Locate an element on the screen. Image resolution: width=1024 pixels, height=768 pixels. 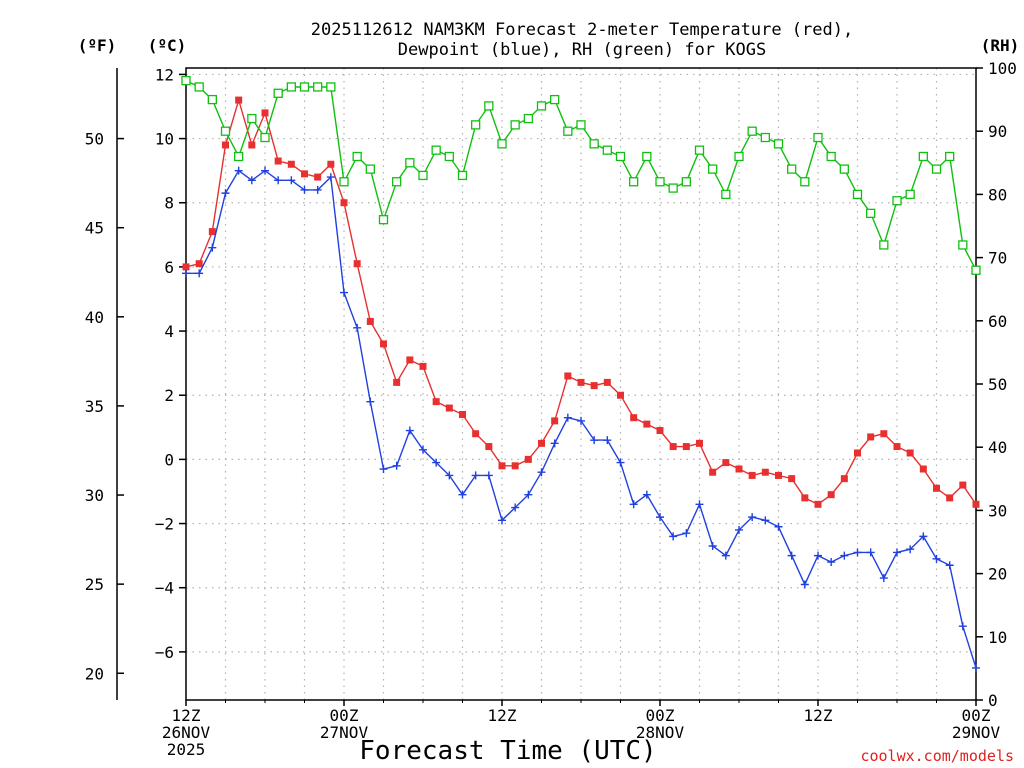
rh-tick-label: 0 is located at coordinates (993, 700).